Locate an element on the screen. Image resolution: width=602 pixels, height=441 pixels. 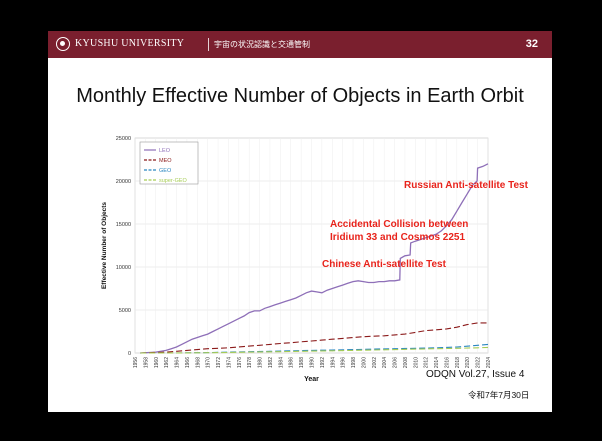
x-tick-label: 1984 is located at coordinates (281, 362).